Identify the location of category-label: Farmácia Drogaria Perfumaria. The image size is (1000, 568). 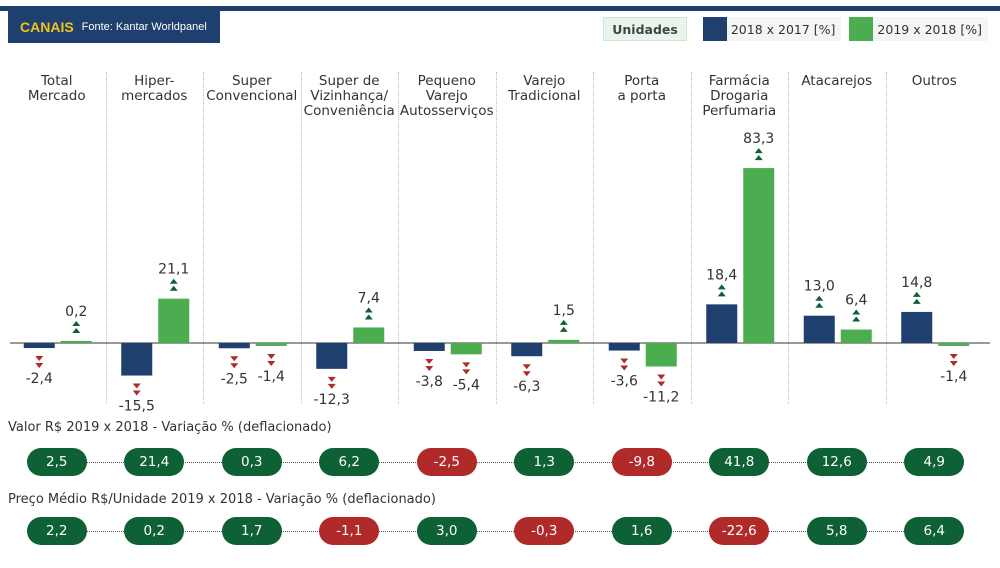
(739, 96).